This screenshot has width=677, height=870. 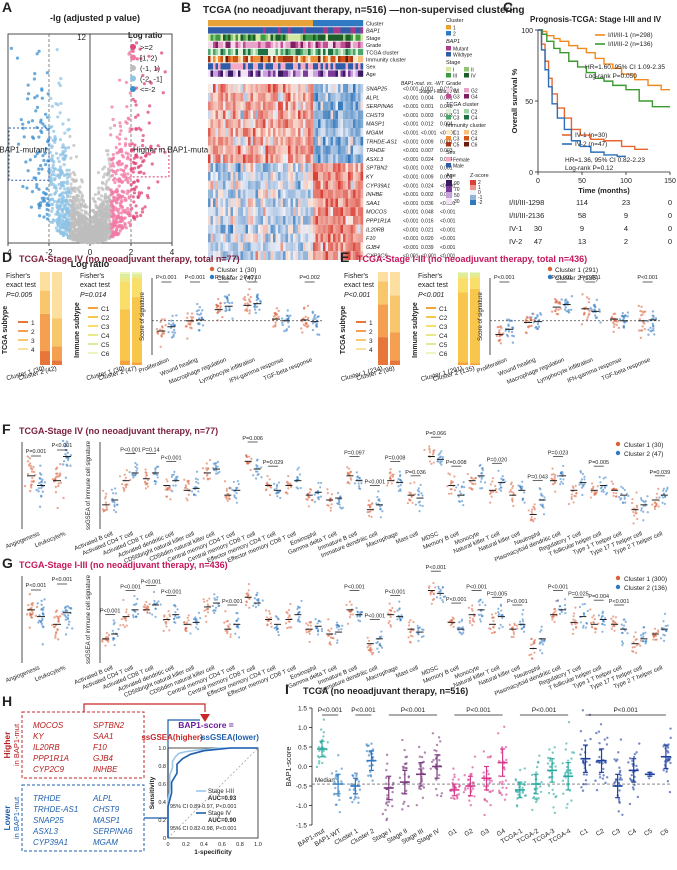 What do you see at coordinates (626, 215) in the screenshot?
I see `risk-table-value: 9` at bounding box center [626, 215].